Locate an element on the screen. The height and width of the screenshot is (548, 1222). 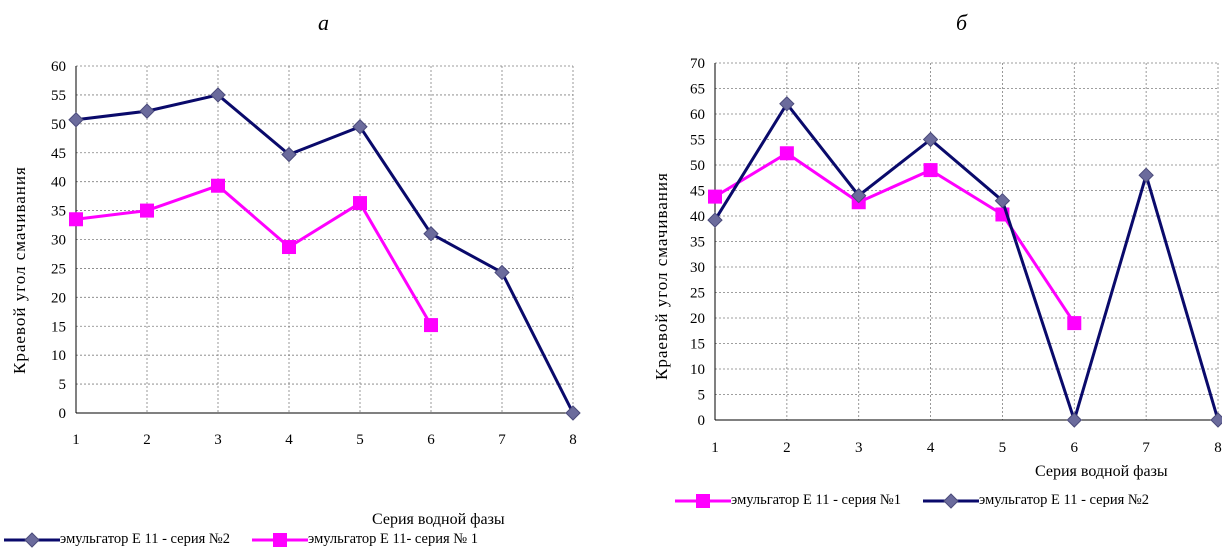
y-tick-label: 65 is located at coordinates (697, 90).